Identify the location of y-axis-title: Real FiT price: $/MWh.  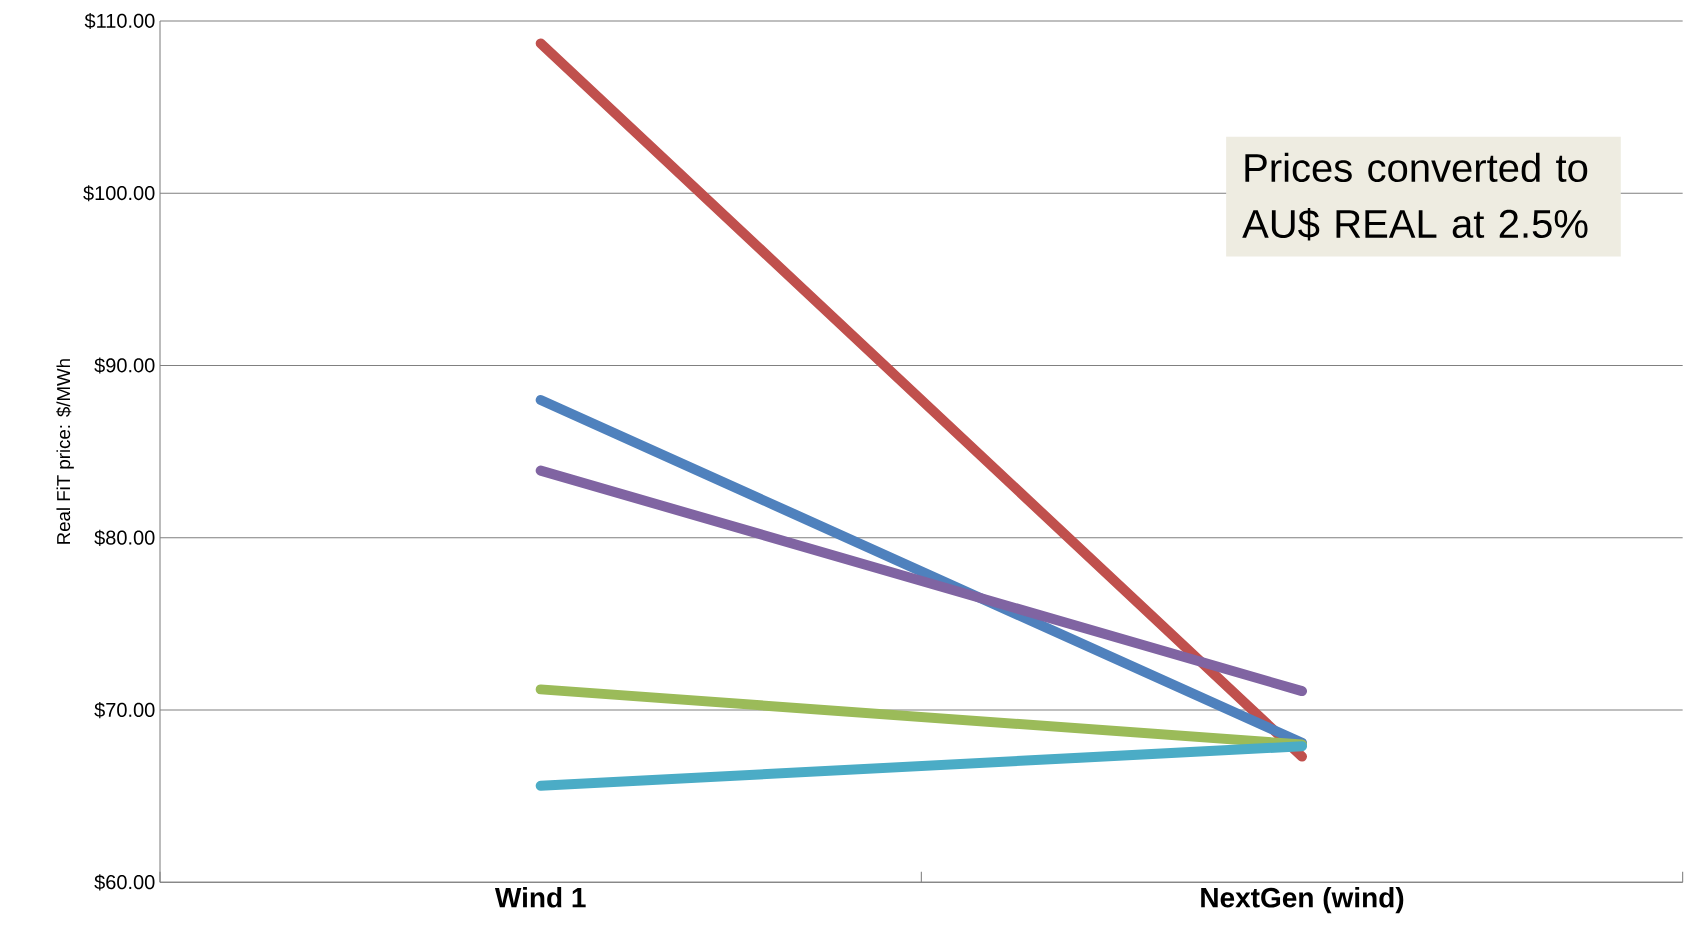
(65, 451).